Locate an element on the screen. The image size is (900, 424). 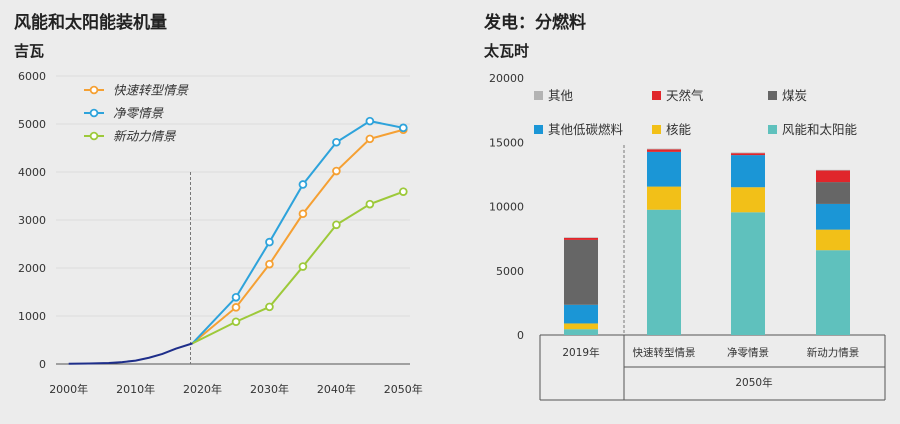
legend-label: 核能 is located at coordinates (679, 129).